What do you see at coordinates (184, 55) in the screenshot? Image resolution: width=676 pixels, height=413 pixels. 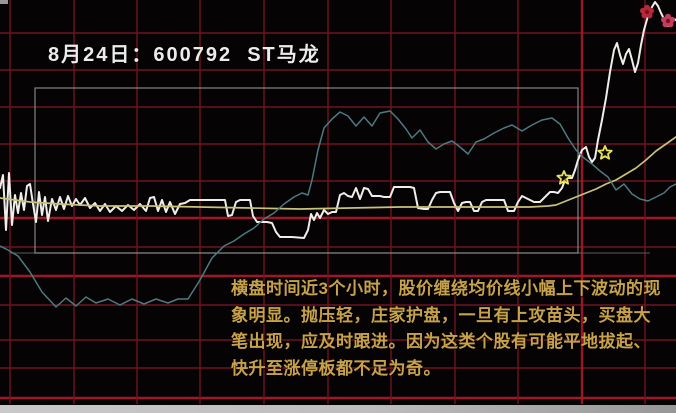 I see `chart-title: 8月24日：600792 ST马龙` at bounding box center [184, 55].